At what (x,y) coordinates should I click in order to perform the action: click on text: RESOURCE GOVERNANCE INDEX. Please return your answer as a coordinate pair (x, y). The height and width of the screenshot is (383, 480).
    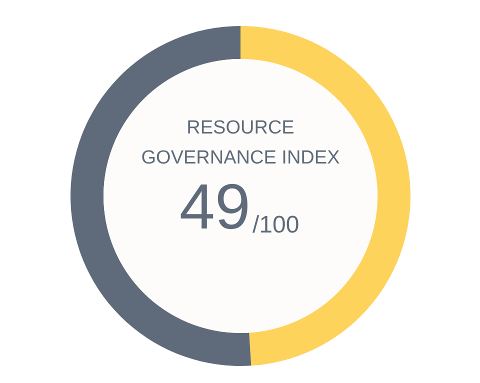
    Looking at the image, I should click on (240, 143).